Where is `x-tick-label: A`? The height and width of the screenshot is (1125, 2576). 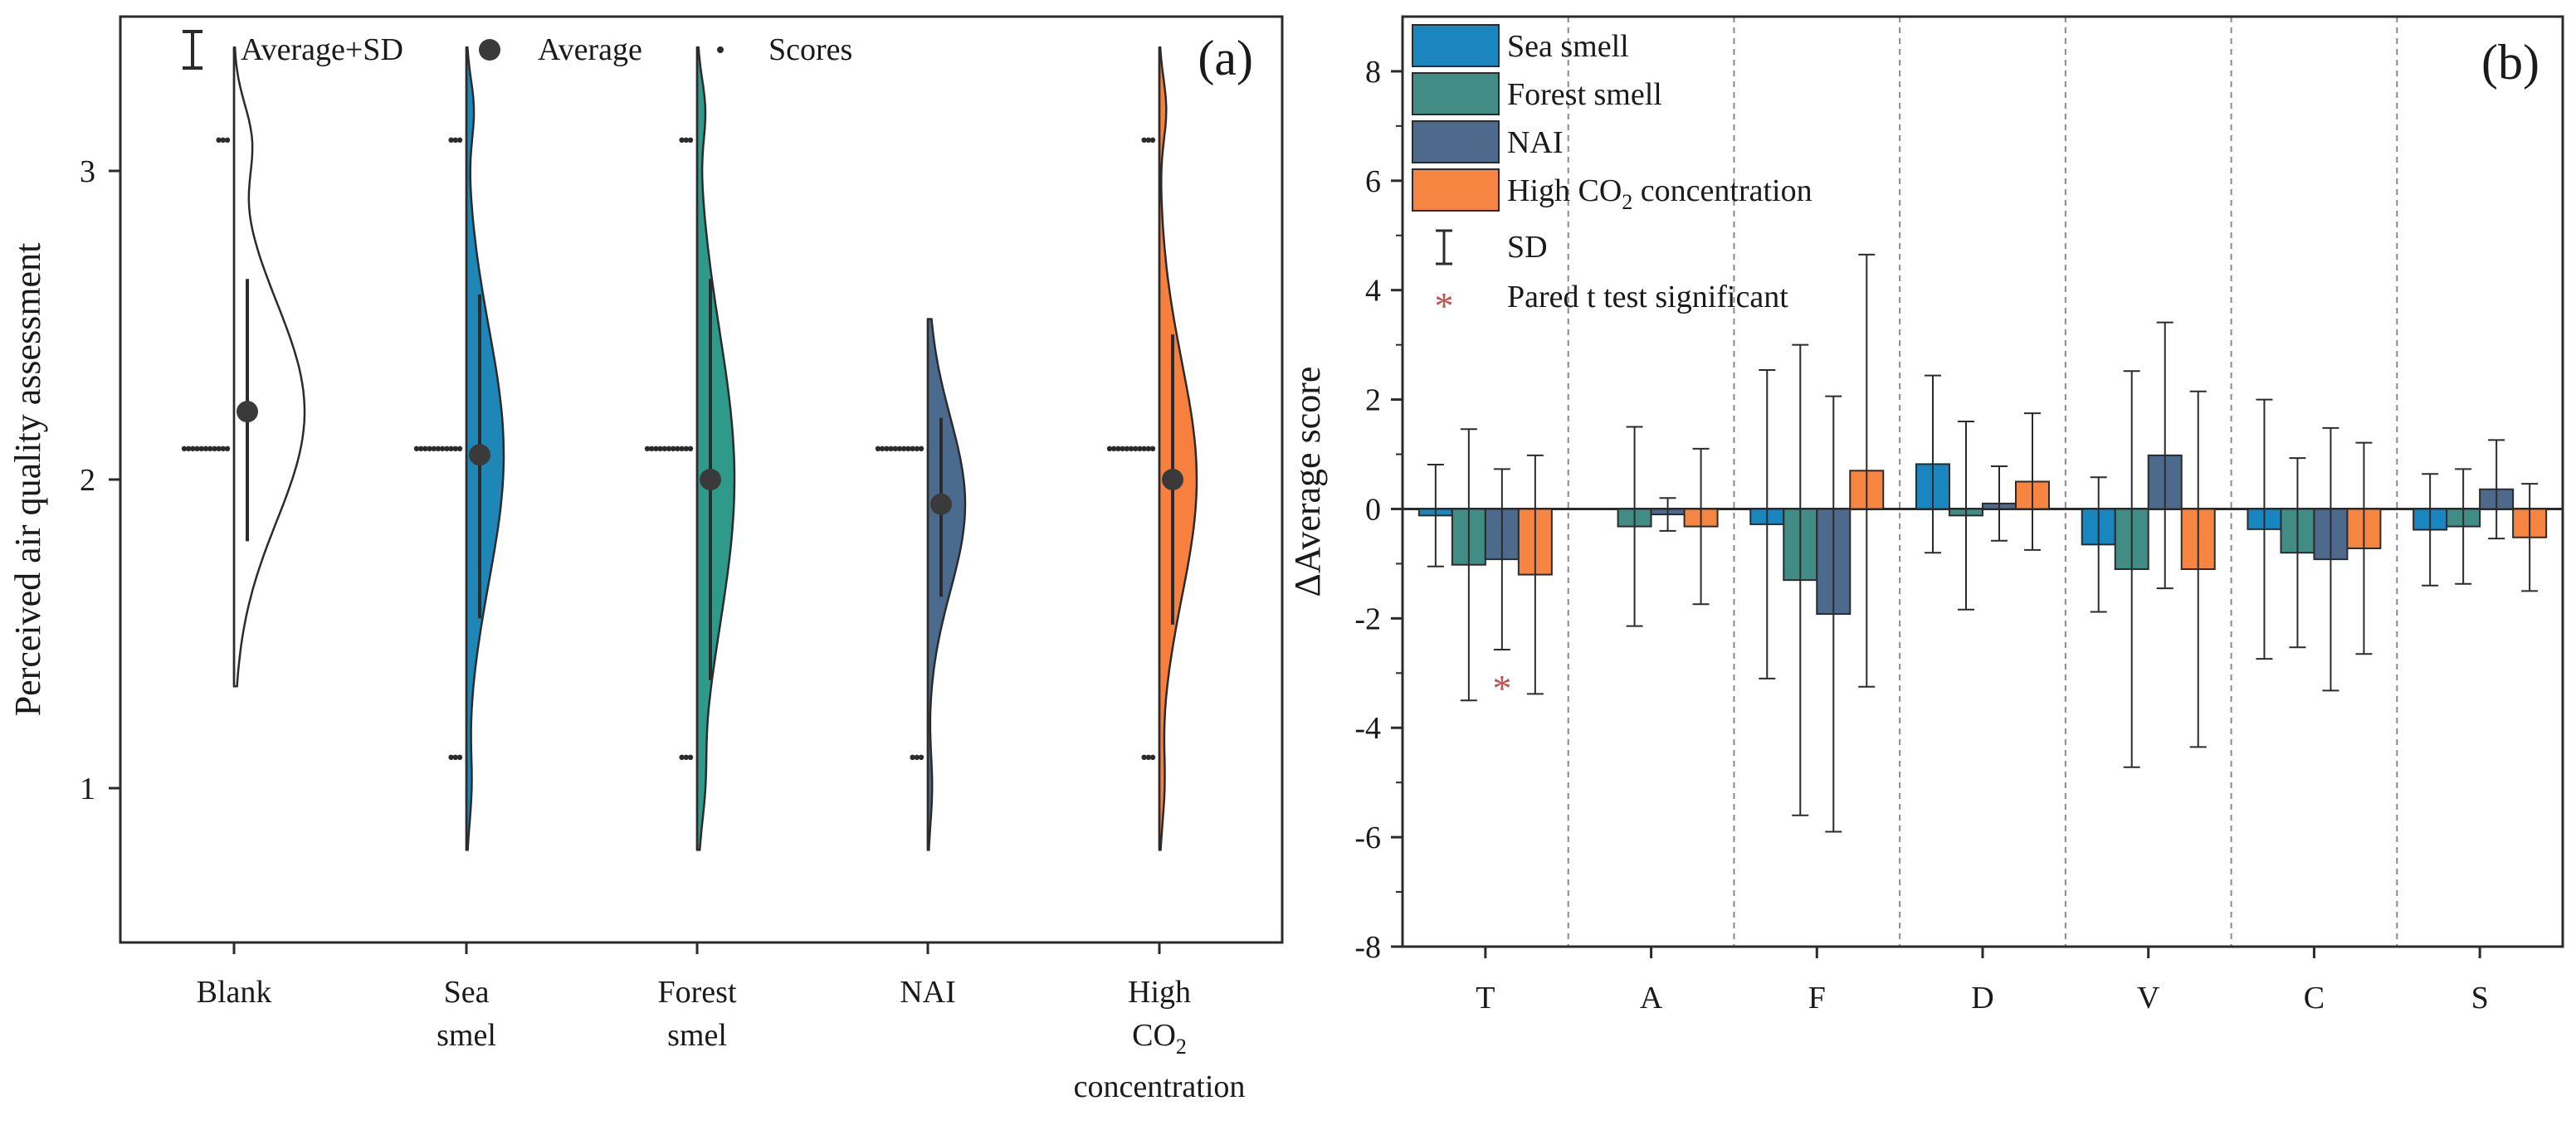
x-tick-label: A is located at coordinates (1652, 998).